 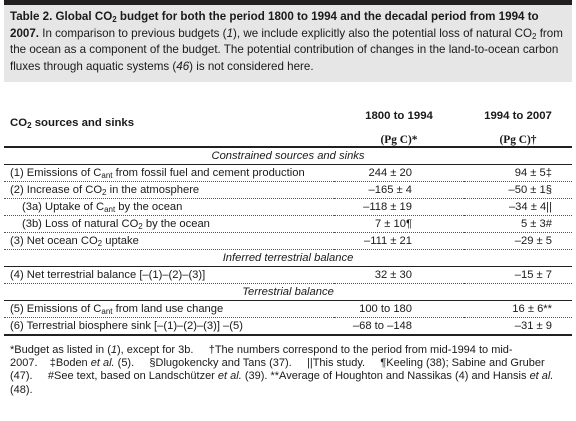 What do you see at coordinates (518, 275) in the screenshot?
I see `row-value-1994-2007: –15 ± 7` at bounding box center [518, 275].